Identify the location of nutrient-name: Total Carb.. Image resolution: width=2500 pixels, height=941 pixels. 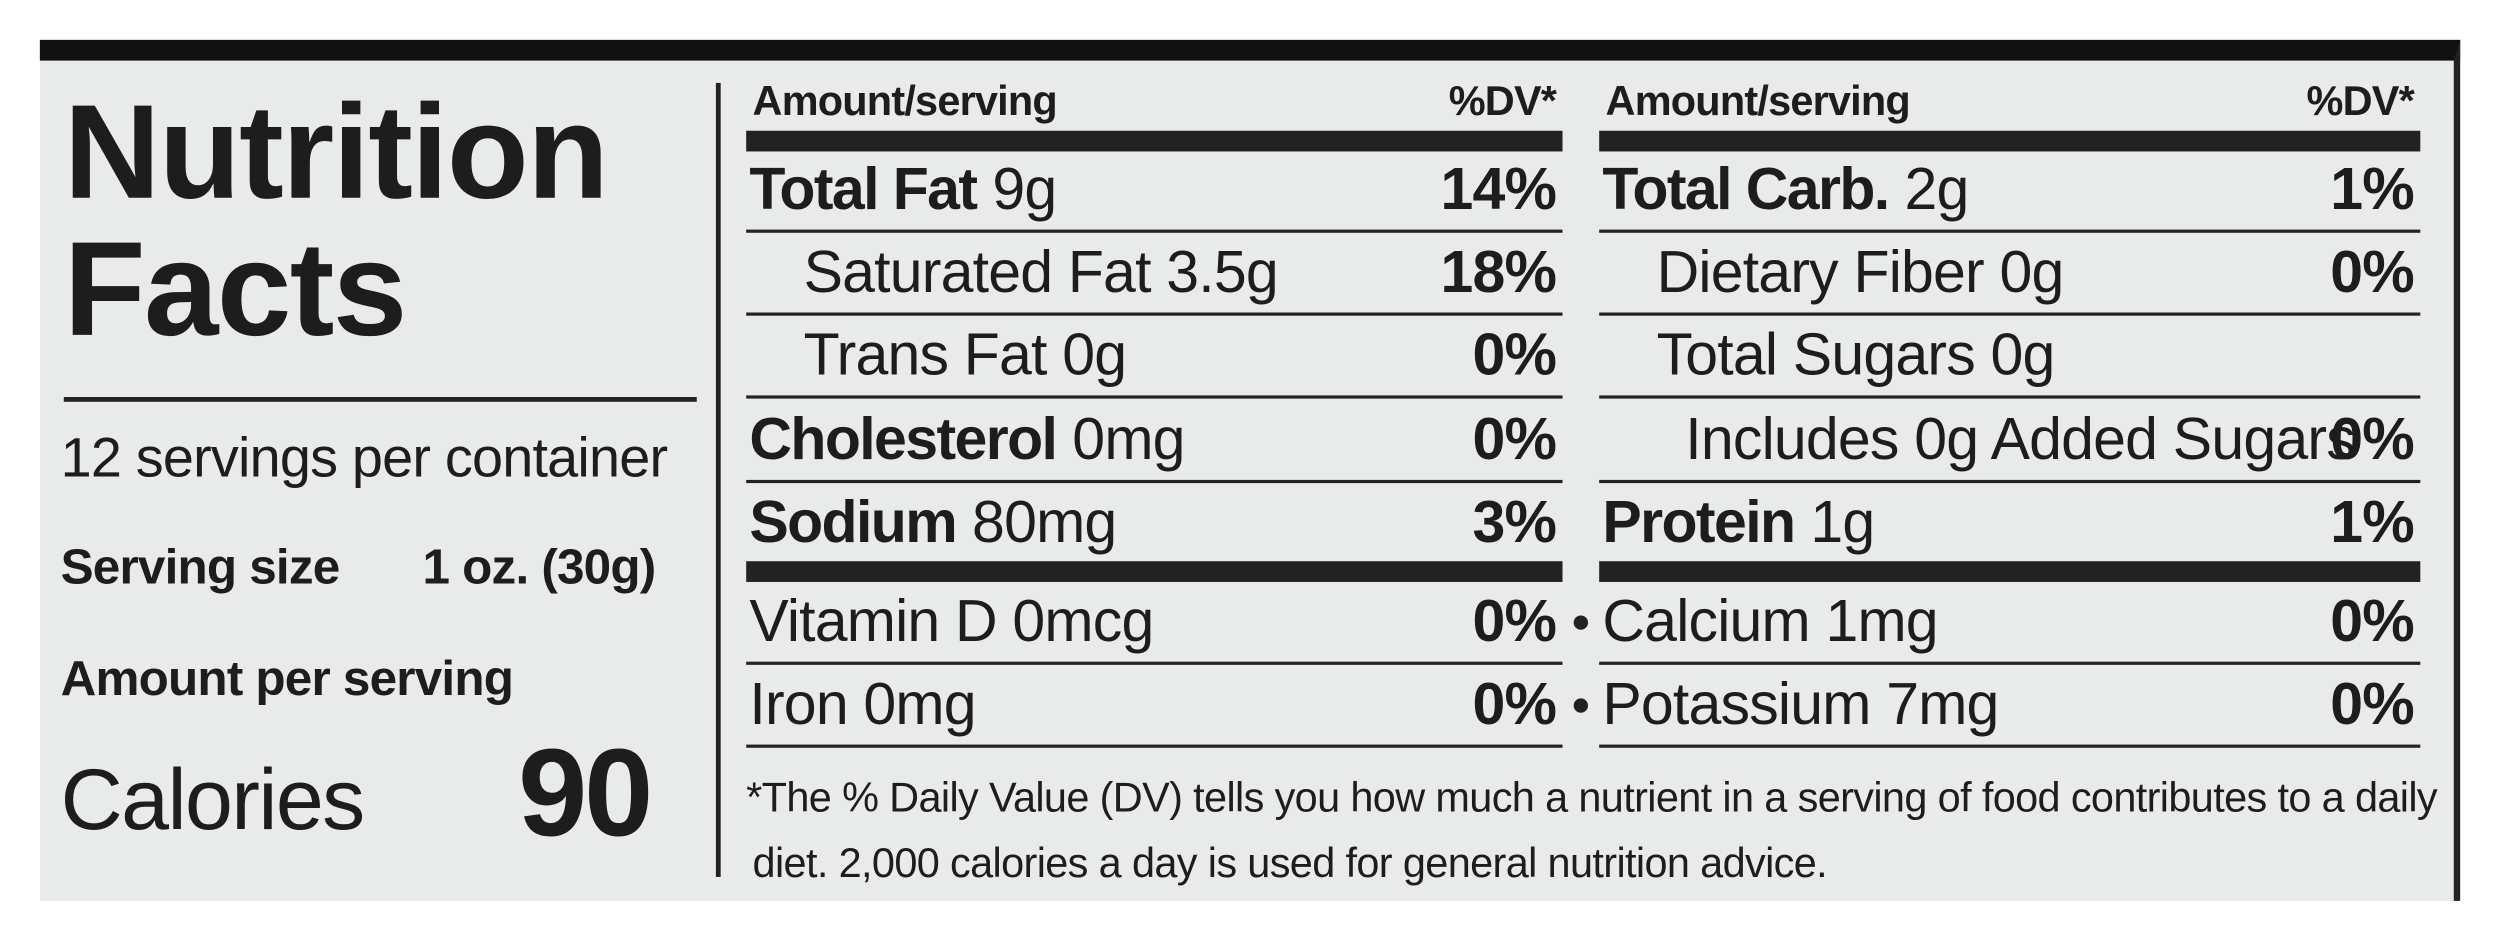
(1746, 189).